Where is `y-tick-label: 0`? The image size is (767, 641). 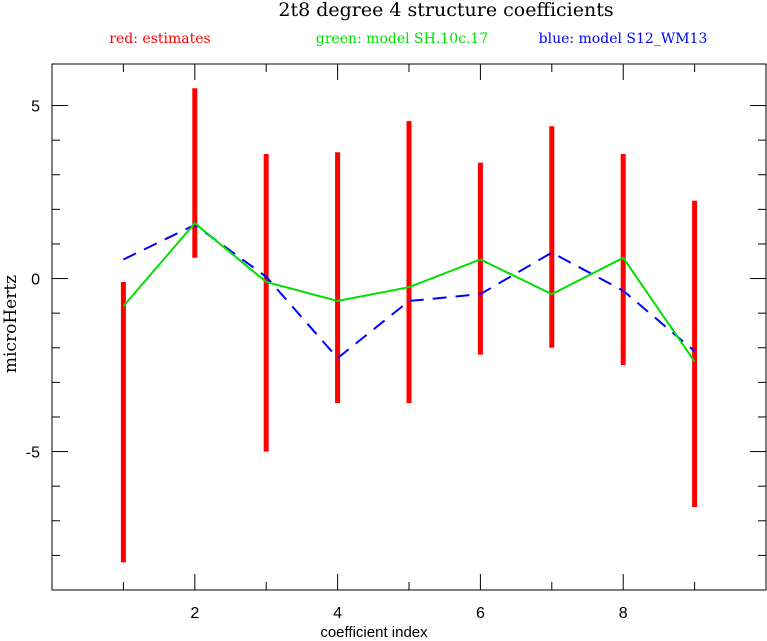
y-tick-label: 0 is located at coordinates (35, 280).